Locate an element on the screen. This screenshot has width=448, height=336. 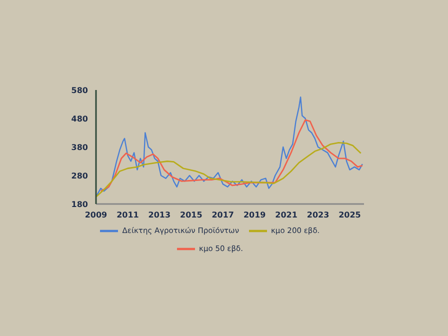
x-tick-label: 2017 is located at coordinates (223, 215).